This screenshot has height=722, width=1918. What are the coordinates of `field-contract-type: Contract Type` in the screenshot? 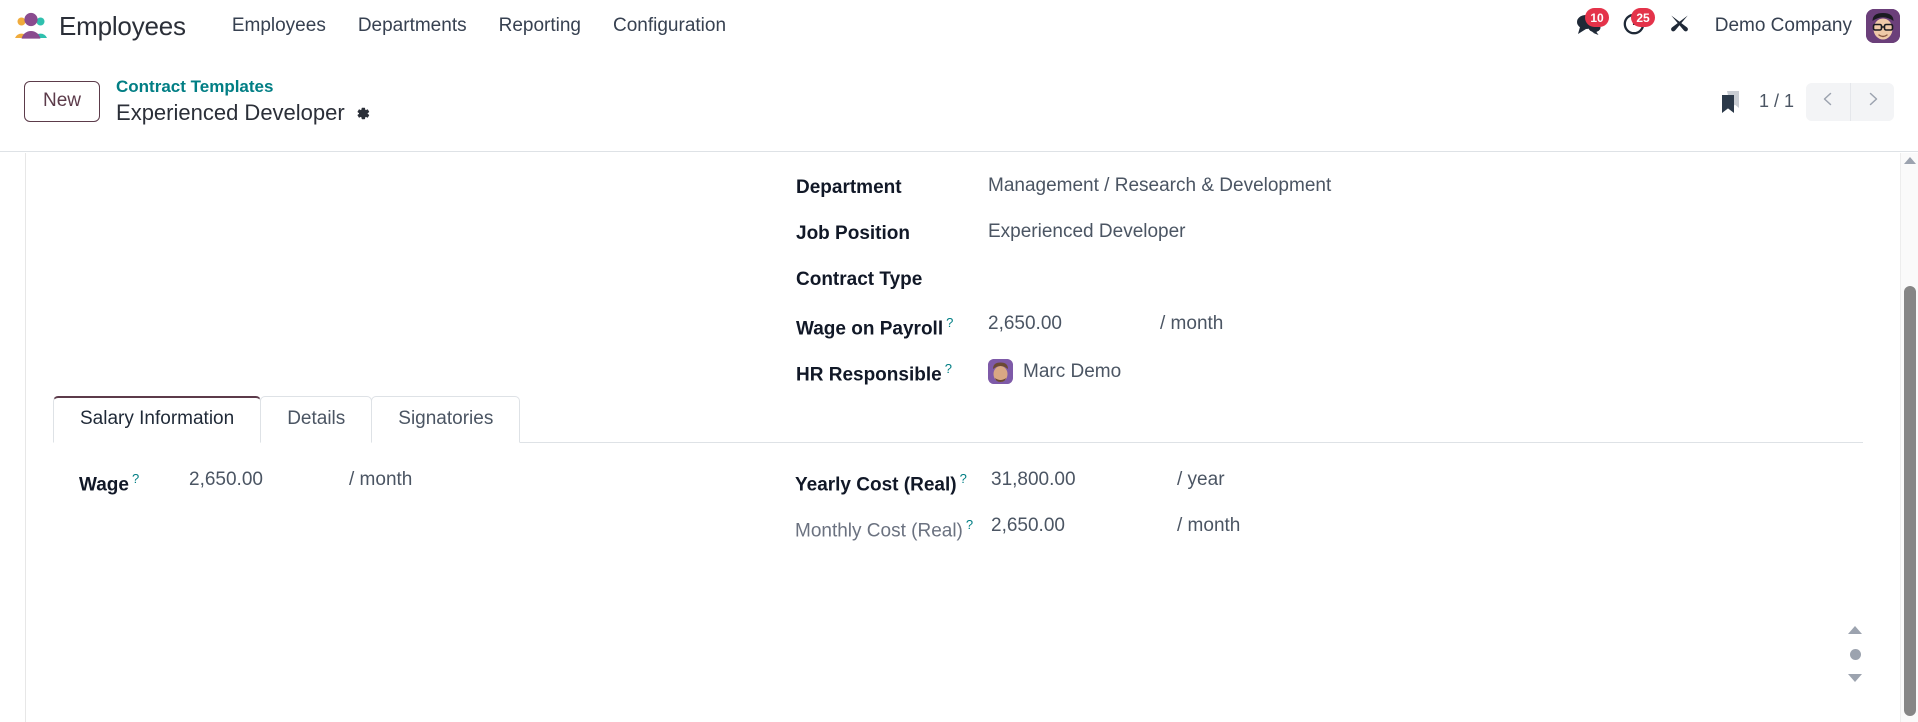 It's located at (1246, 290).